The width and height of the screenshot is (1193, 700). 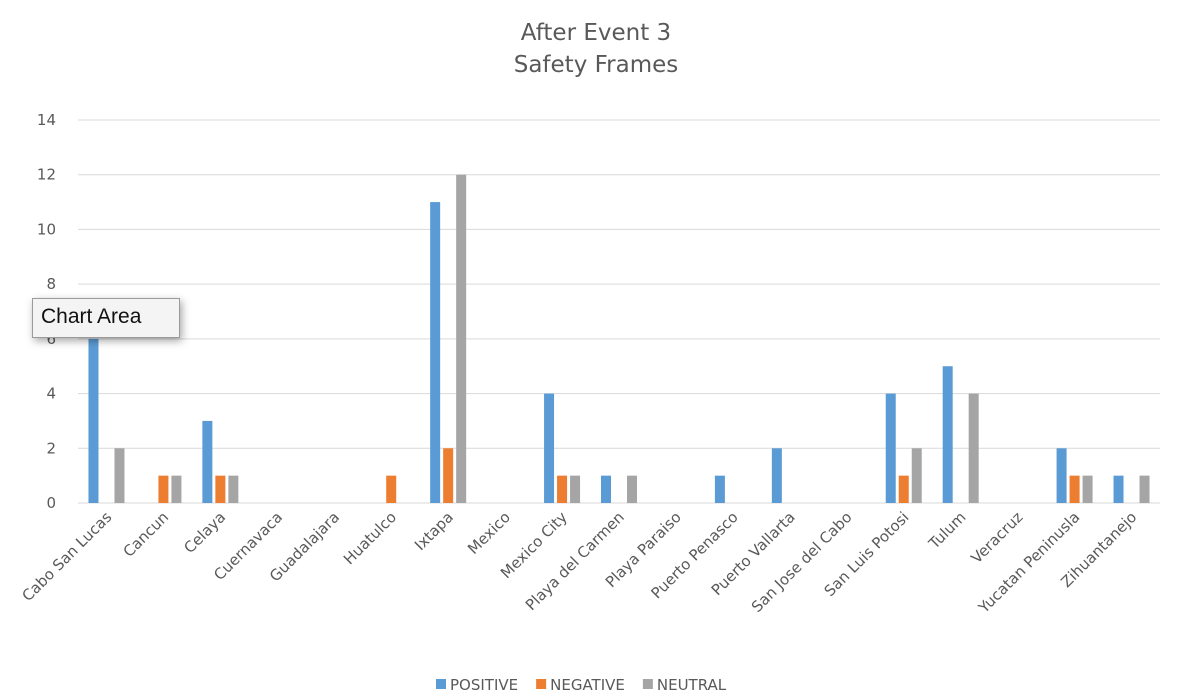 What do you see at coordinates (1028, 562) in the screenshot?
I see `x-tick-label: Yucatan Peninusla` at bounding box center [1028, 562].